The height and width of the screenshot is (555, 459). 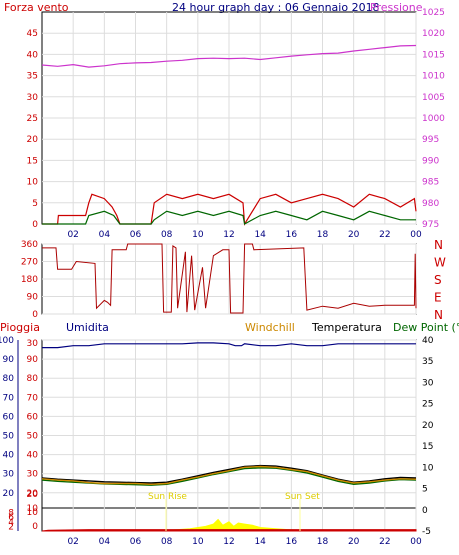 I want to click on rain-mm-tick-label: 8, so click(x=11, y=514).